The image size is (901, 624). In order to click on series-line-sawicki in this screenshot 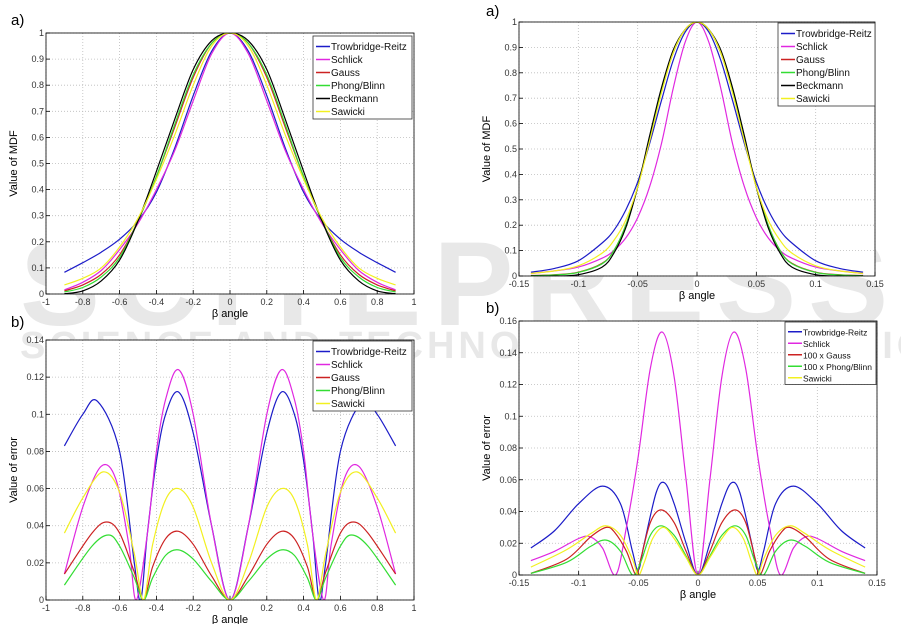, I will do `click(230, 535)`.